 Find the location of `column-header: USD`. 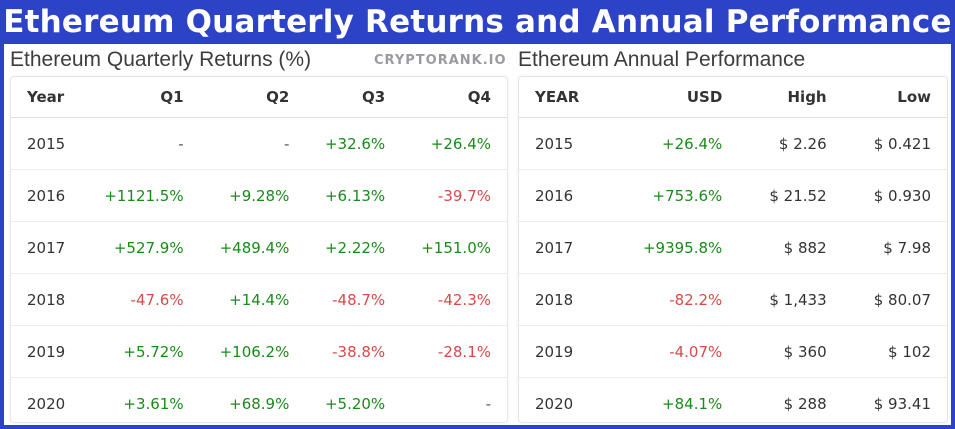

column-header: USD is located at coordinates (673, 97).